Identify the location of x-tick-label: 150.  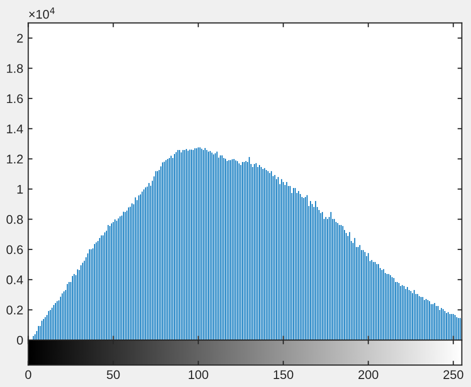
(284, 375).